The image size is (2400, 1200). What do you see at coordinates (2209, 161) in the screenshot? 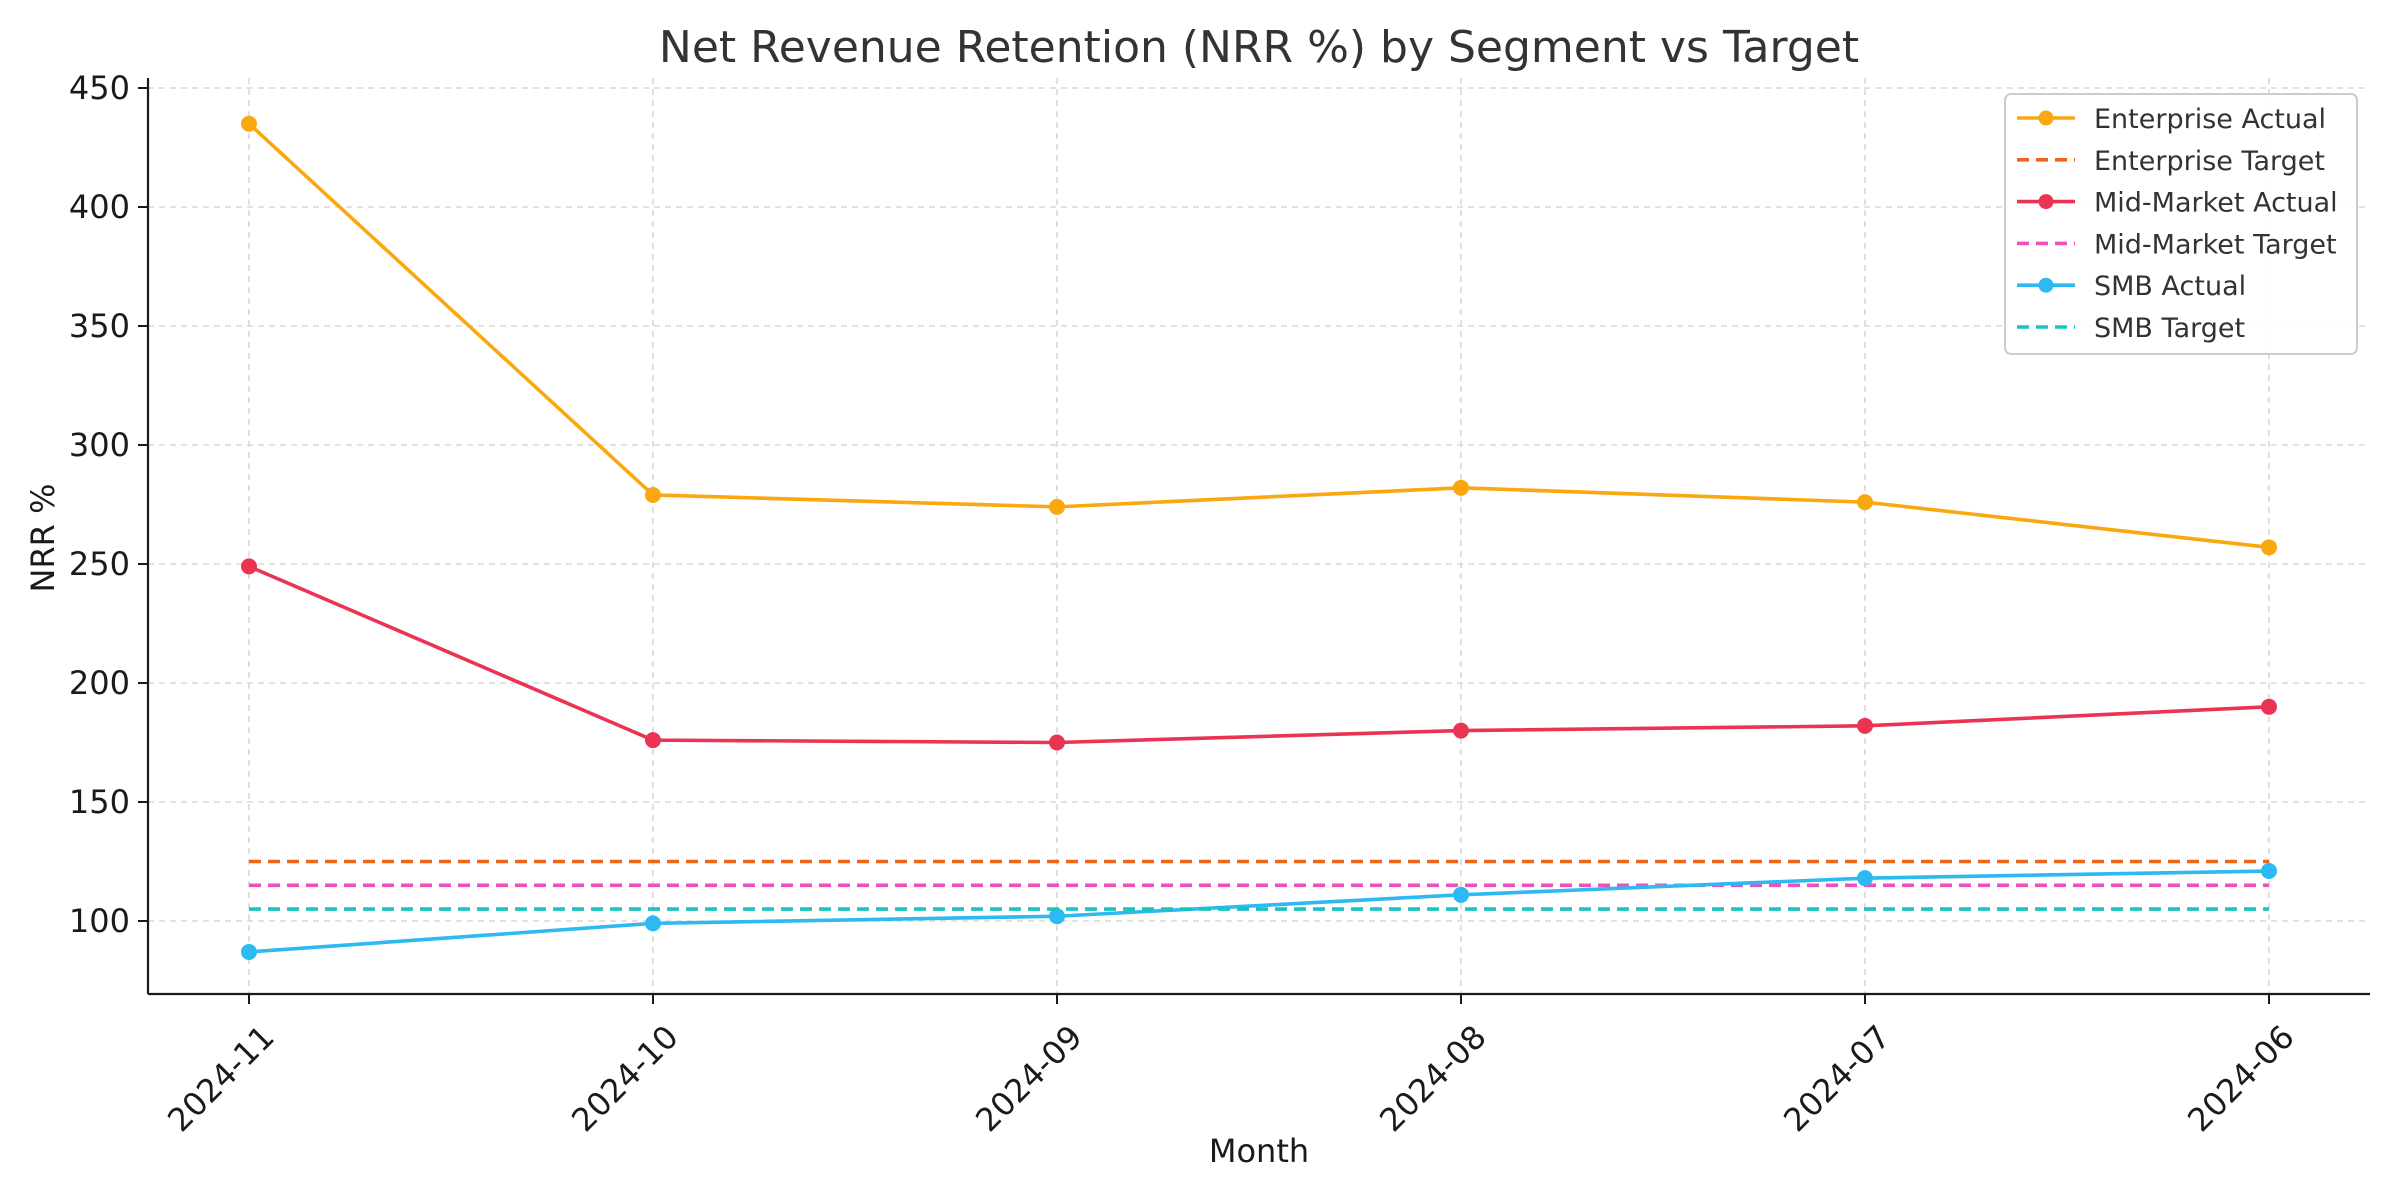
I see `legend-label-1: Enterprise Target` at bounding box center [2209, 161].